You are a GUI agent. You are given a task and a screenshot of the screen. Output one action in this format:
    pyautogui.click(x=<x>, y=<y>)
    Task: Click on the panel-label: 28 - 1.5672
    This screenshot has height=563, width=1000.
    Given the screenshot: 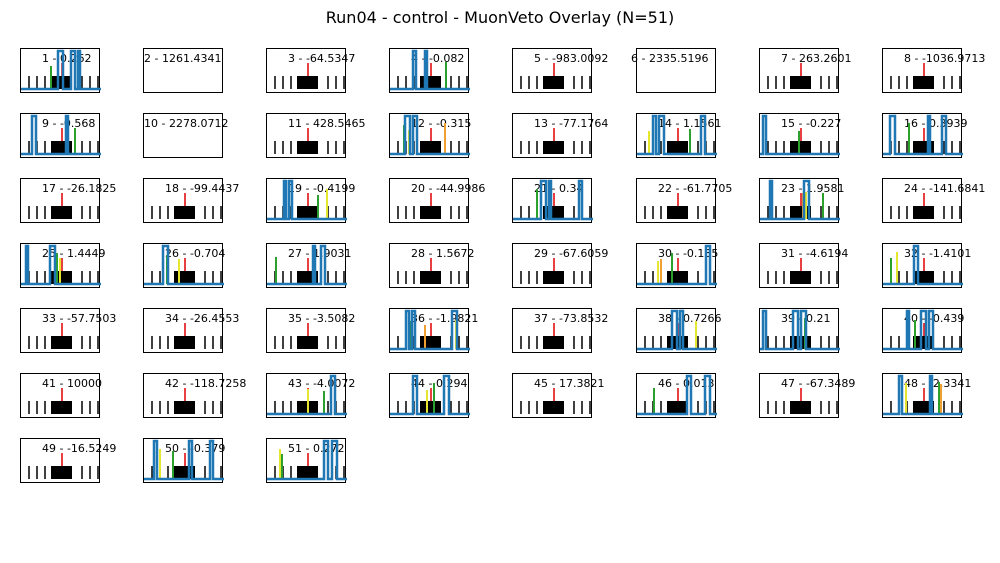 What is the action you would take?
    pyautogui.click(x=443, y=253)
    